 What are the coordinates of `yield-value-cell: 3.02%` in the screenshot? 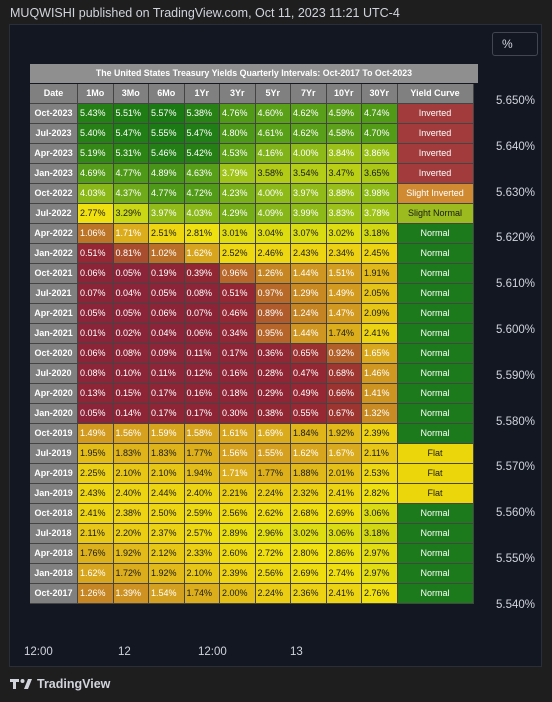 It's located at (344, 234).